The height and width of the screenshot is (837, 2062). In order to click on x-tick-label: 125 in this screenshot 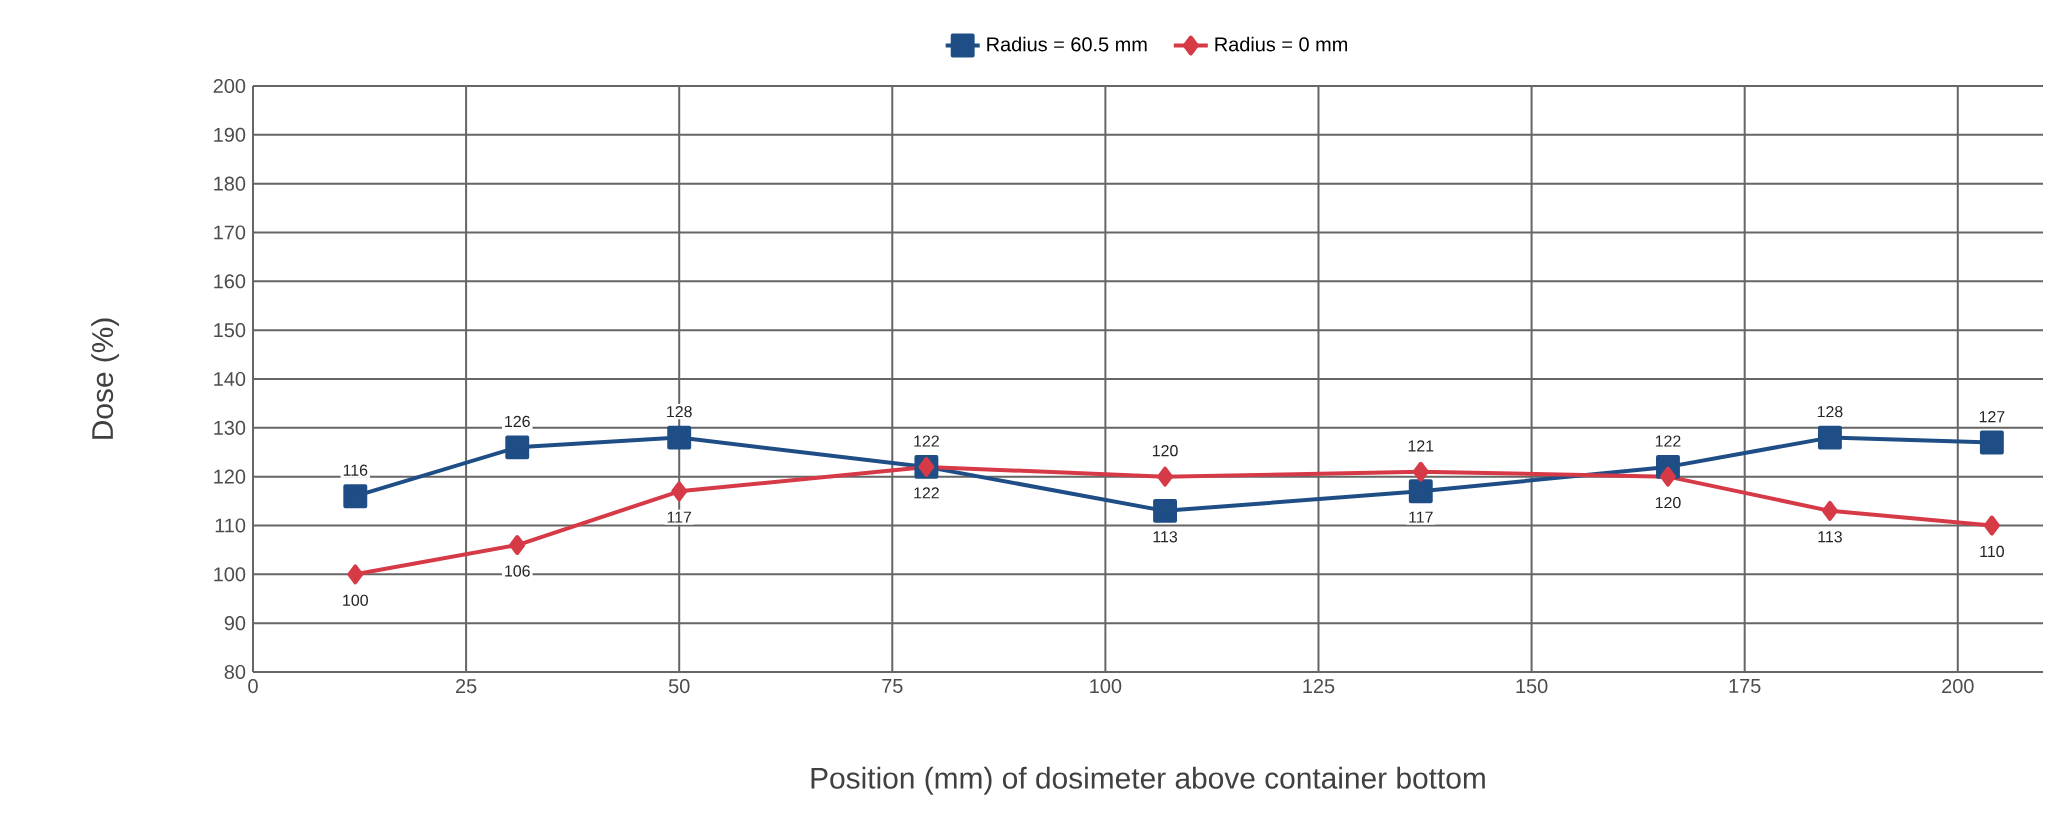, I will do `click(1319, 686)`.